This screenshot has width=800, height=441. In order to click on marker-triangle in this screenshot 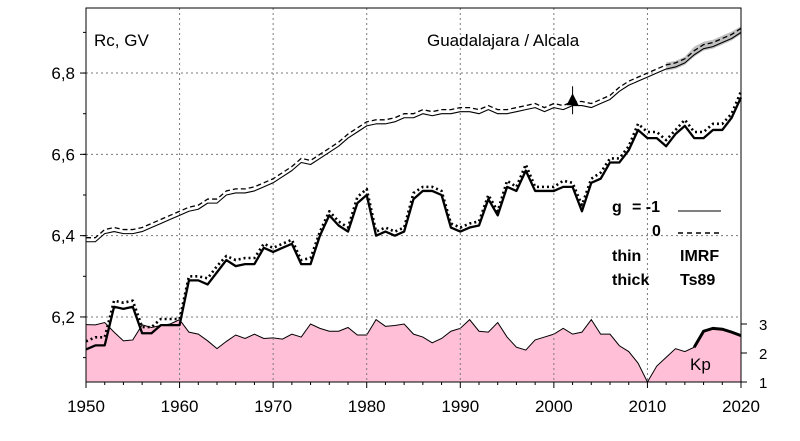, I will do `click(572, 99)`.